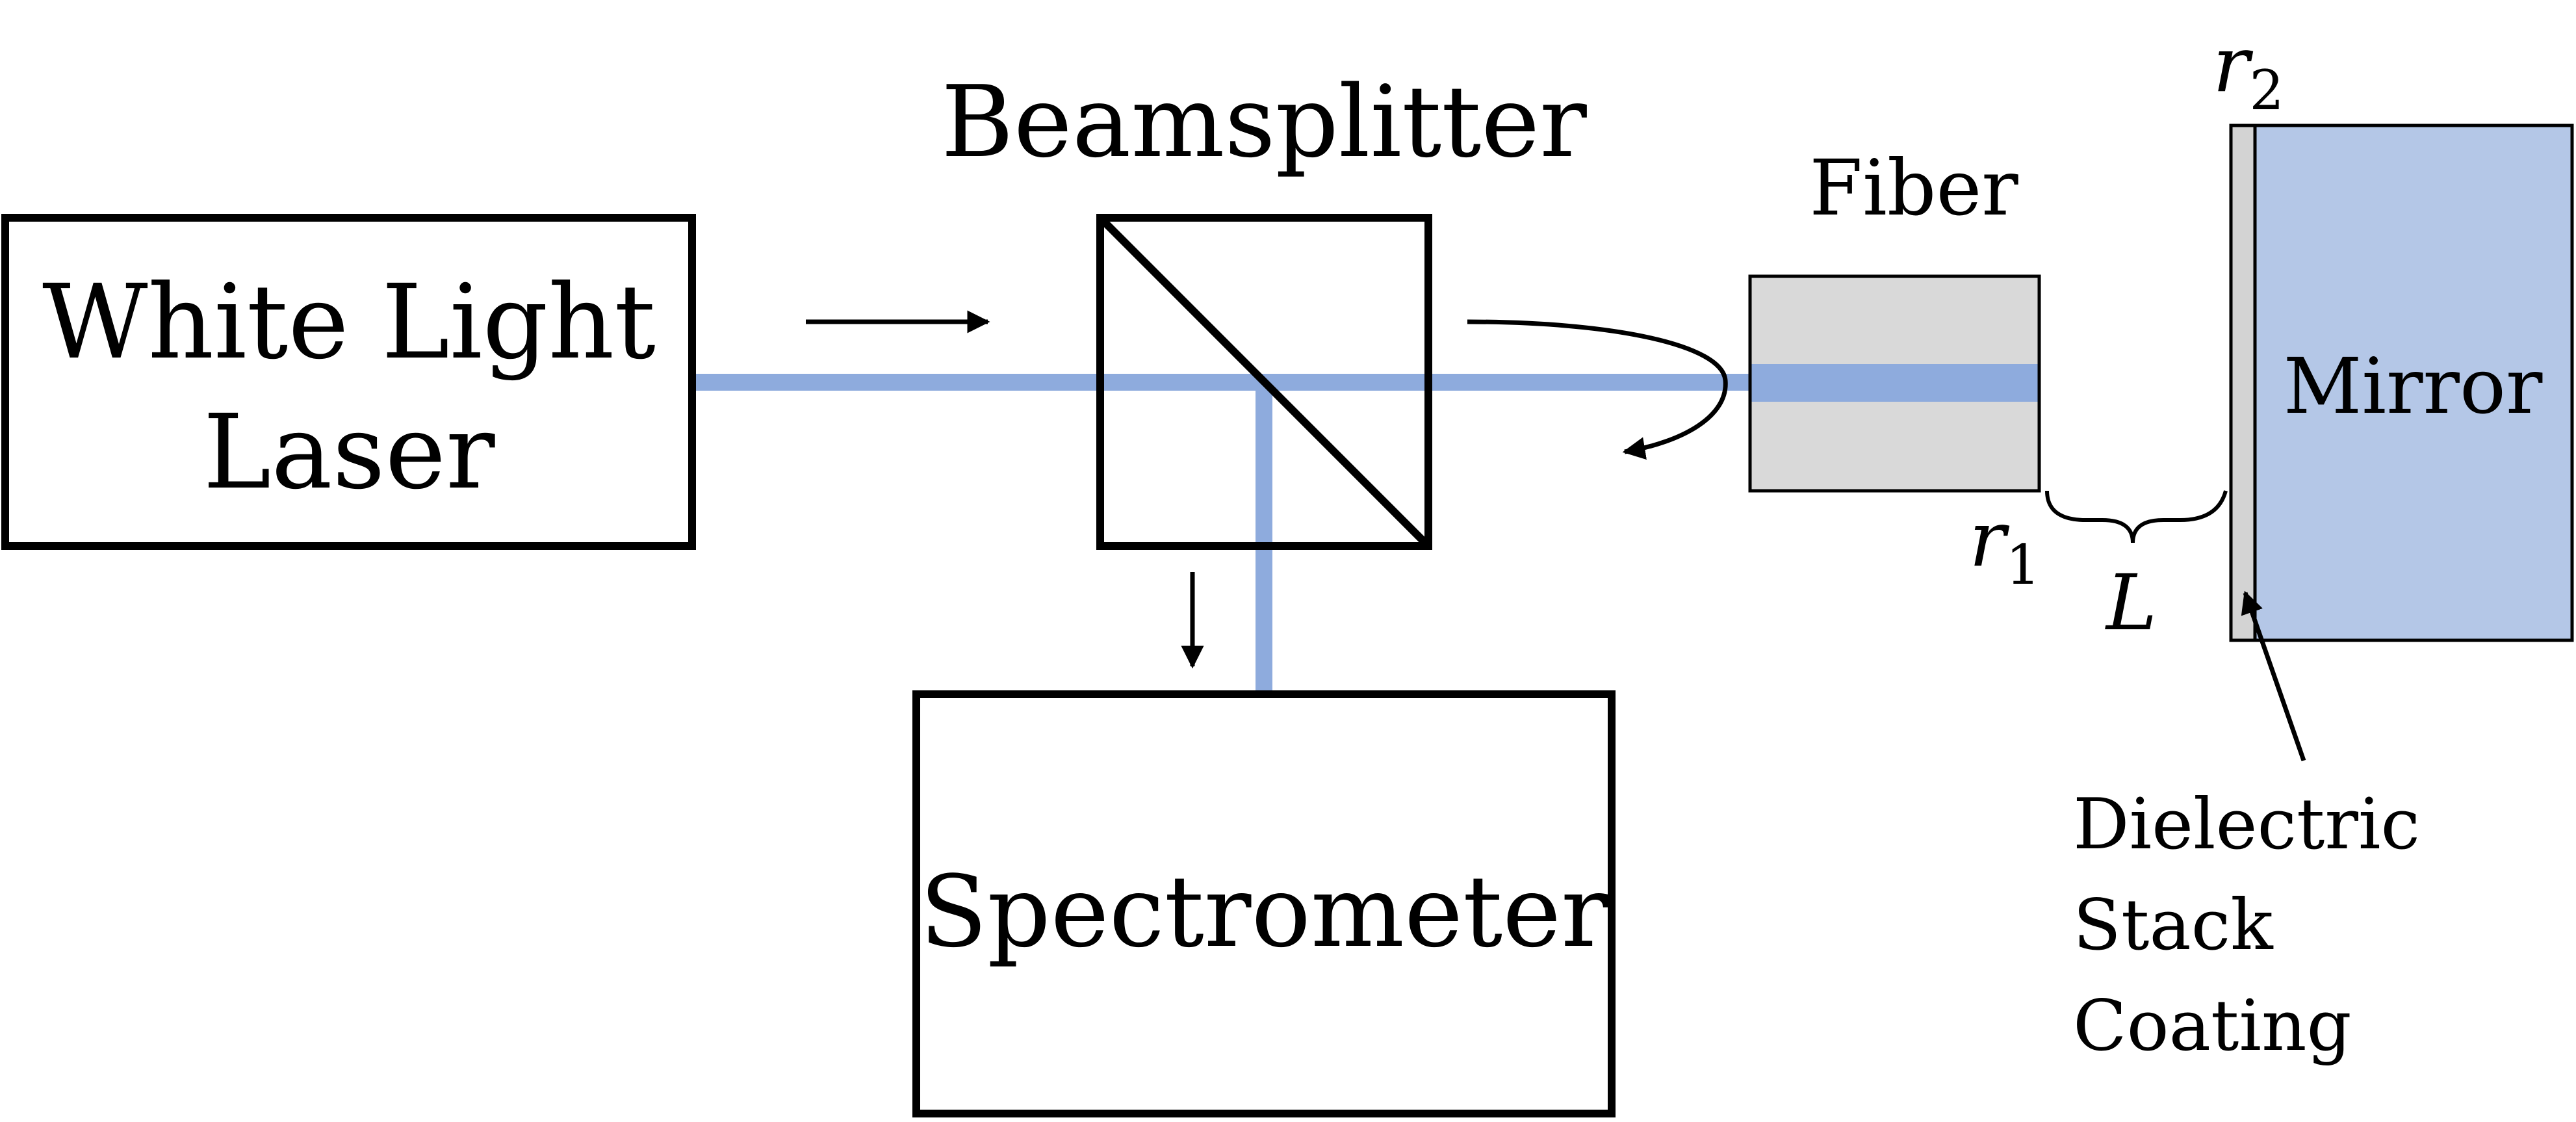 The height and width of the screenshot is (1122, 2576). I want to click on fiber-outline, so click(1895, 384).